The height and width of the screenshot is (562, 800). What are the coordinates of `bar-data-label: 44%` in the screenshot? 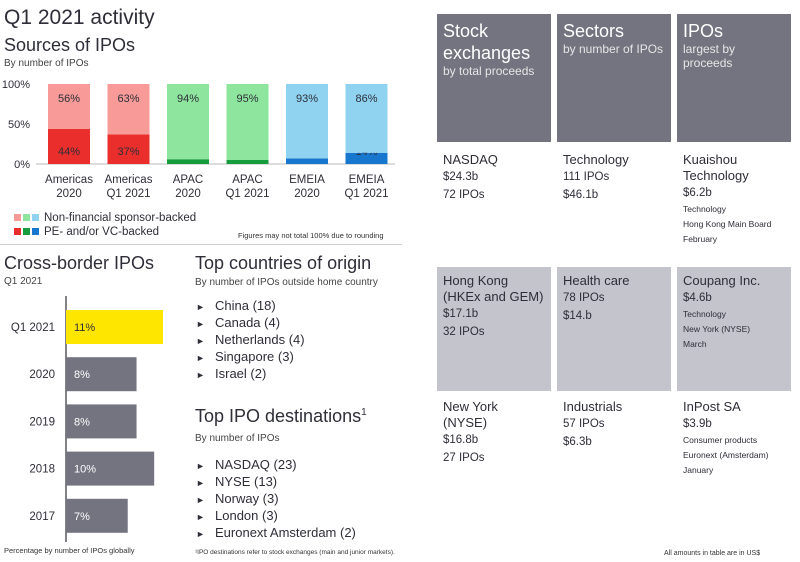 It's located at (69, 152).